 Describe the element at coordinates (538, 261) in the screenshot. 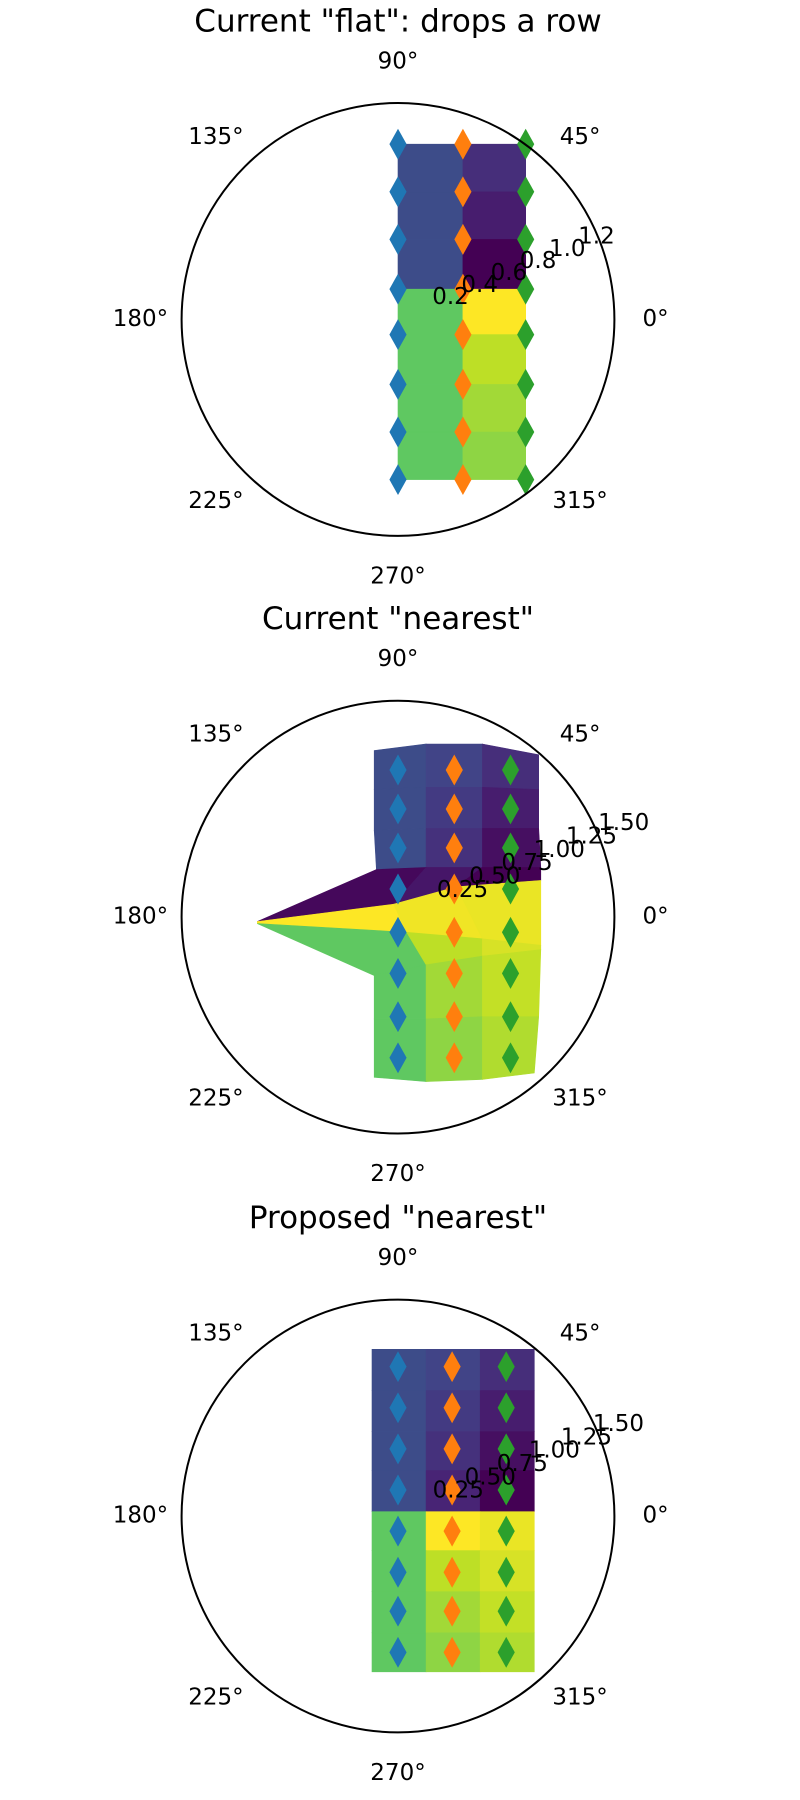

I see `r-tick-label: 0.8` at that location.